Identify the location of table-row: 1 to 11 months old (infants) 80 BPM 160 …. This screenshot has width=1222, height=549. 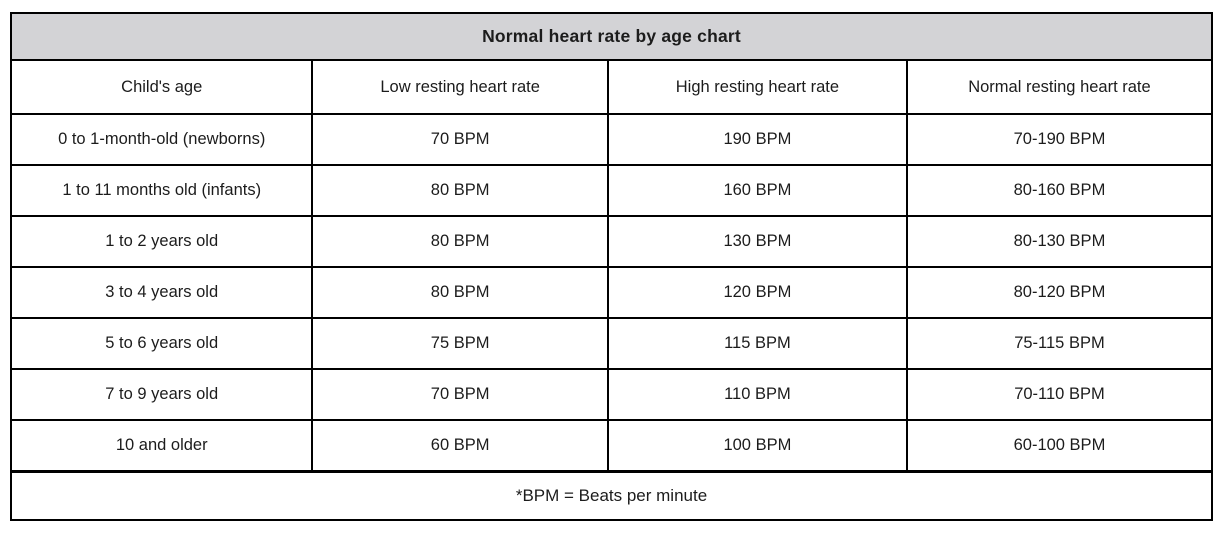
(611, 190).